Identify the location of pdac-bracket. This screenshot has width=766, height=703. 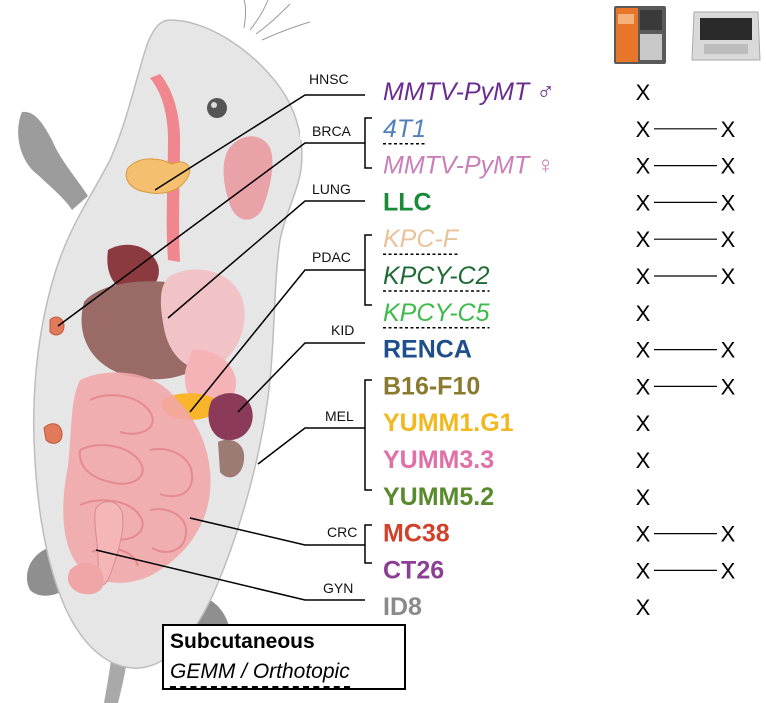
(368, 270).